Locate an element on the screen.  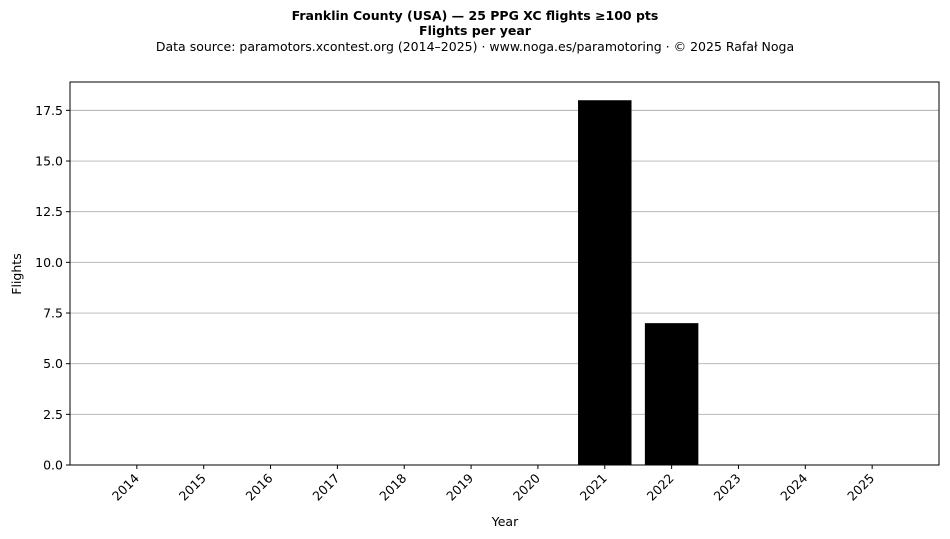
x-tick-label: 2025 is located at coordinates (860, 487).